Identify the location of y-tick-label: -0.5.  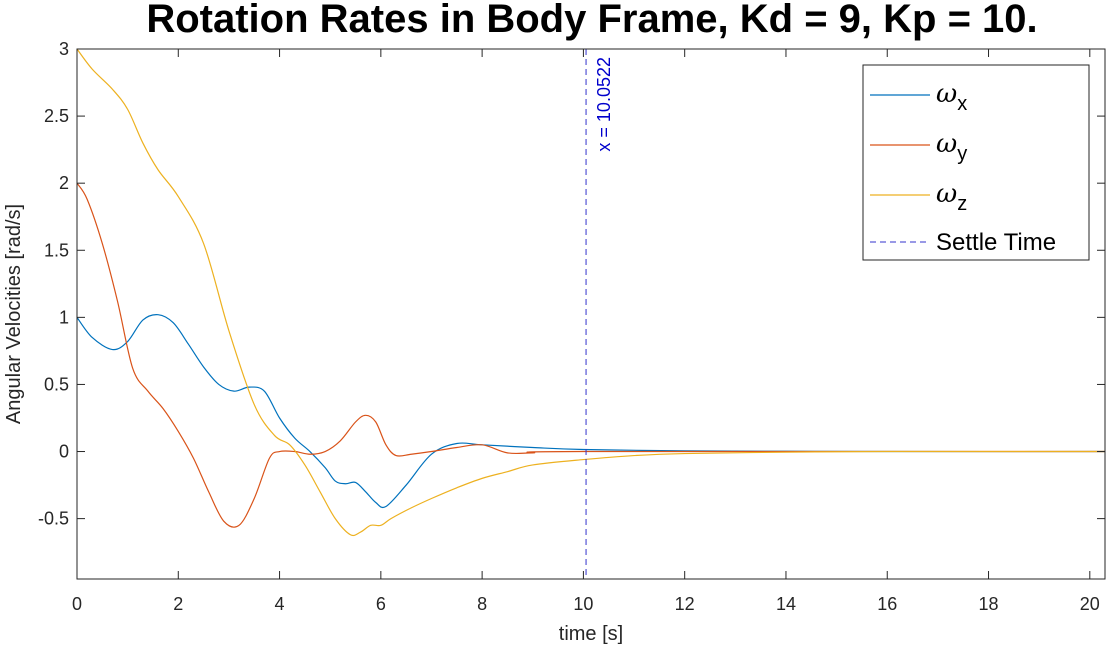
(53, 519).